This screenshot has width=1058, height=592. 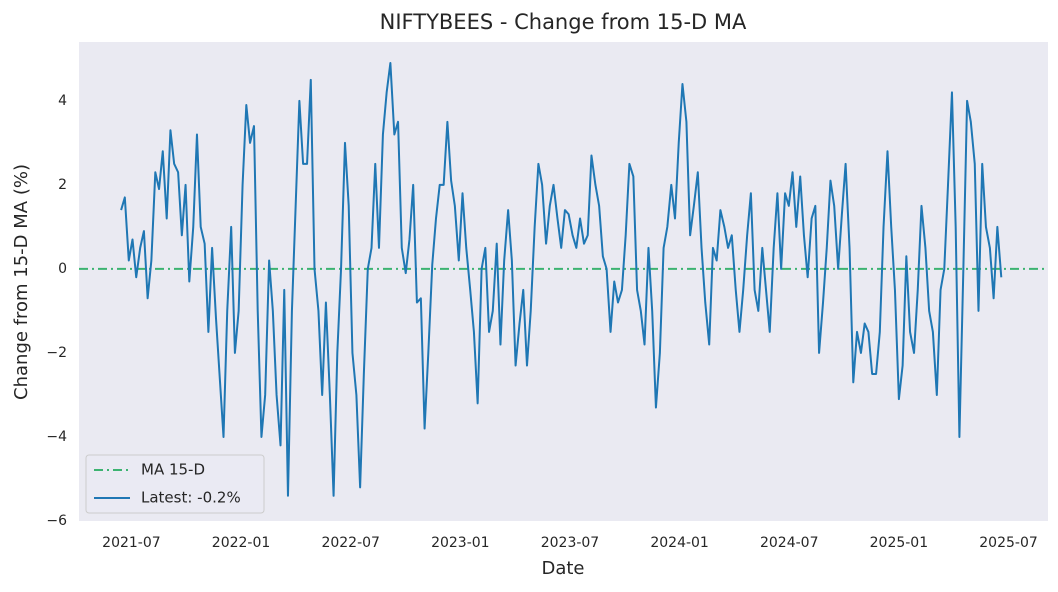 What do you see at coordinates (679, 543) in the screenshot?
I see `x-tick-label: 2024-01` at bounding box center [679, 543].